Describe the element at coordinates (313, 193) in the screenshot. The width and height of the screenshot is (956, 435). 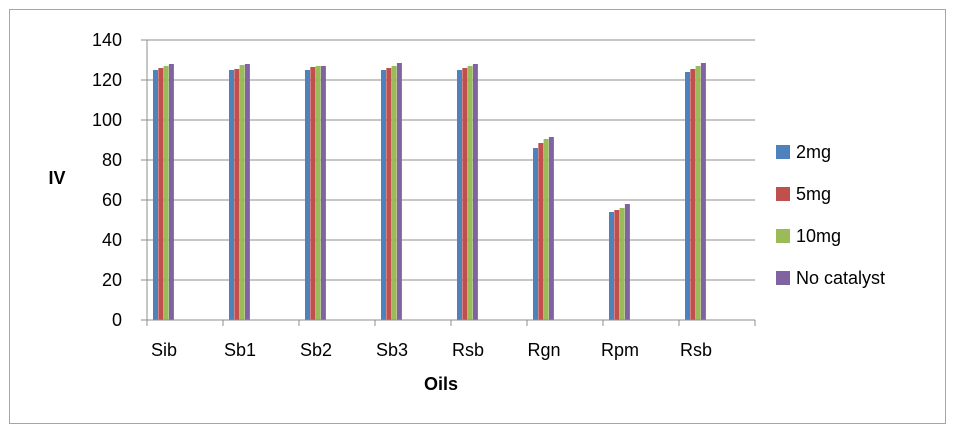
I see `bar-5mg-sb2` at that location.